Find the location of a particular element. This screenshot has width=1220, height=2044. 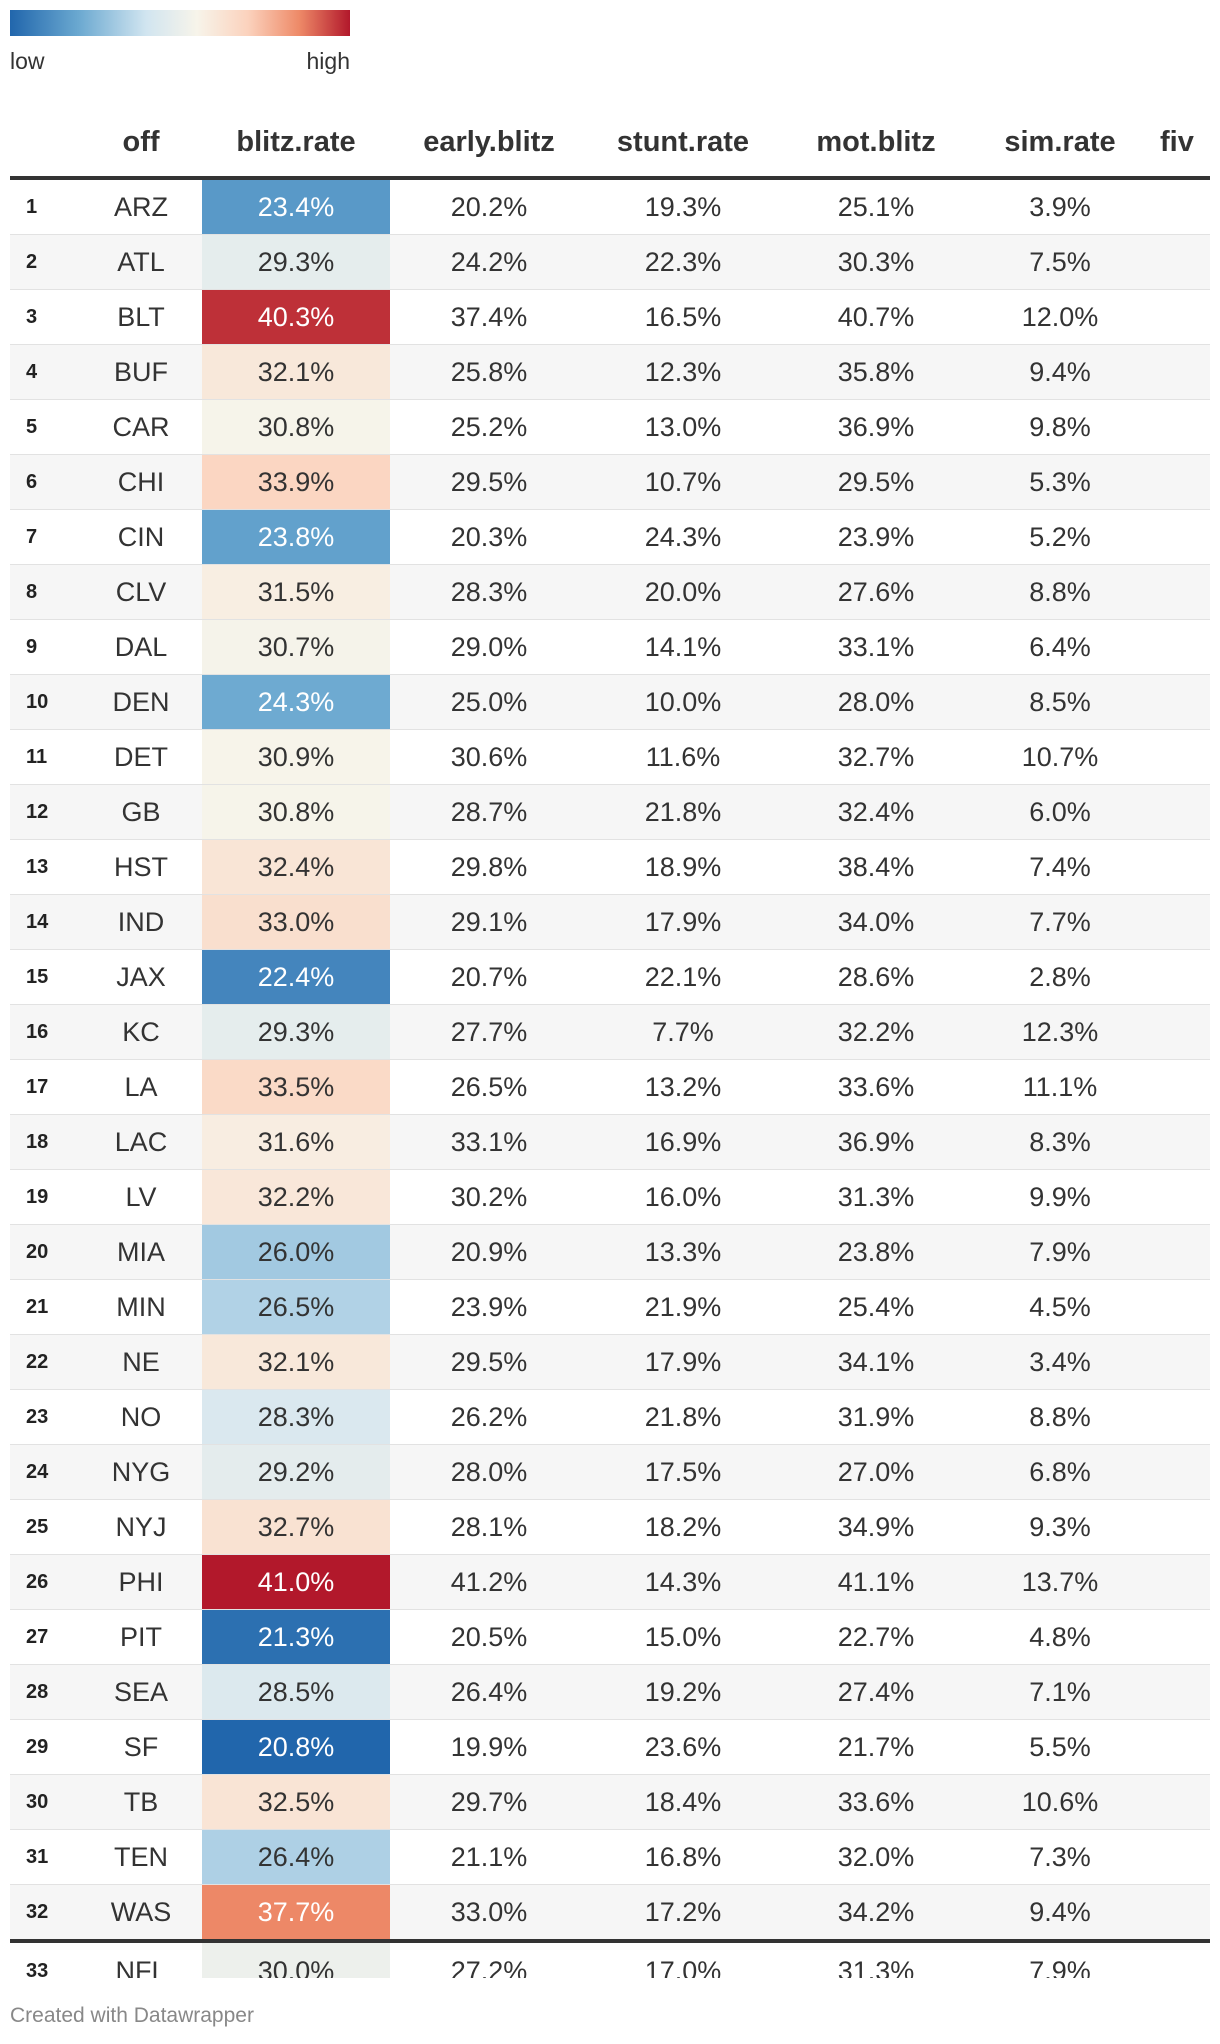

stunt-rate-cell: 14.3% is located at coordinates (683, 1582).